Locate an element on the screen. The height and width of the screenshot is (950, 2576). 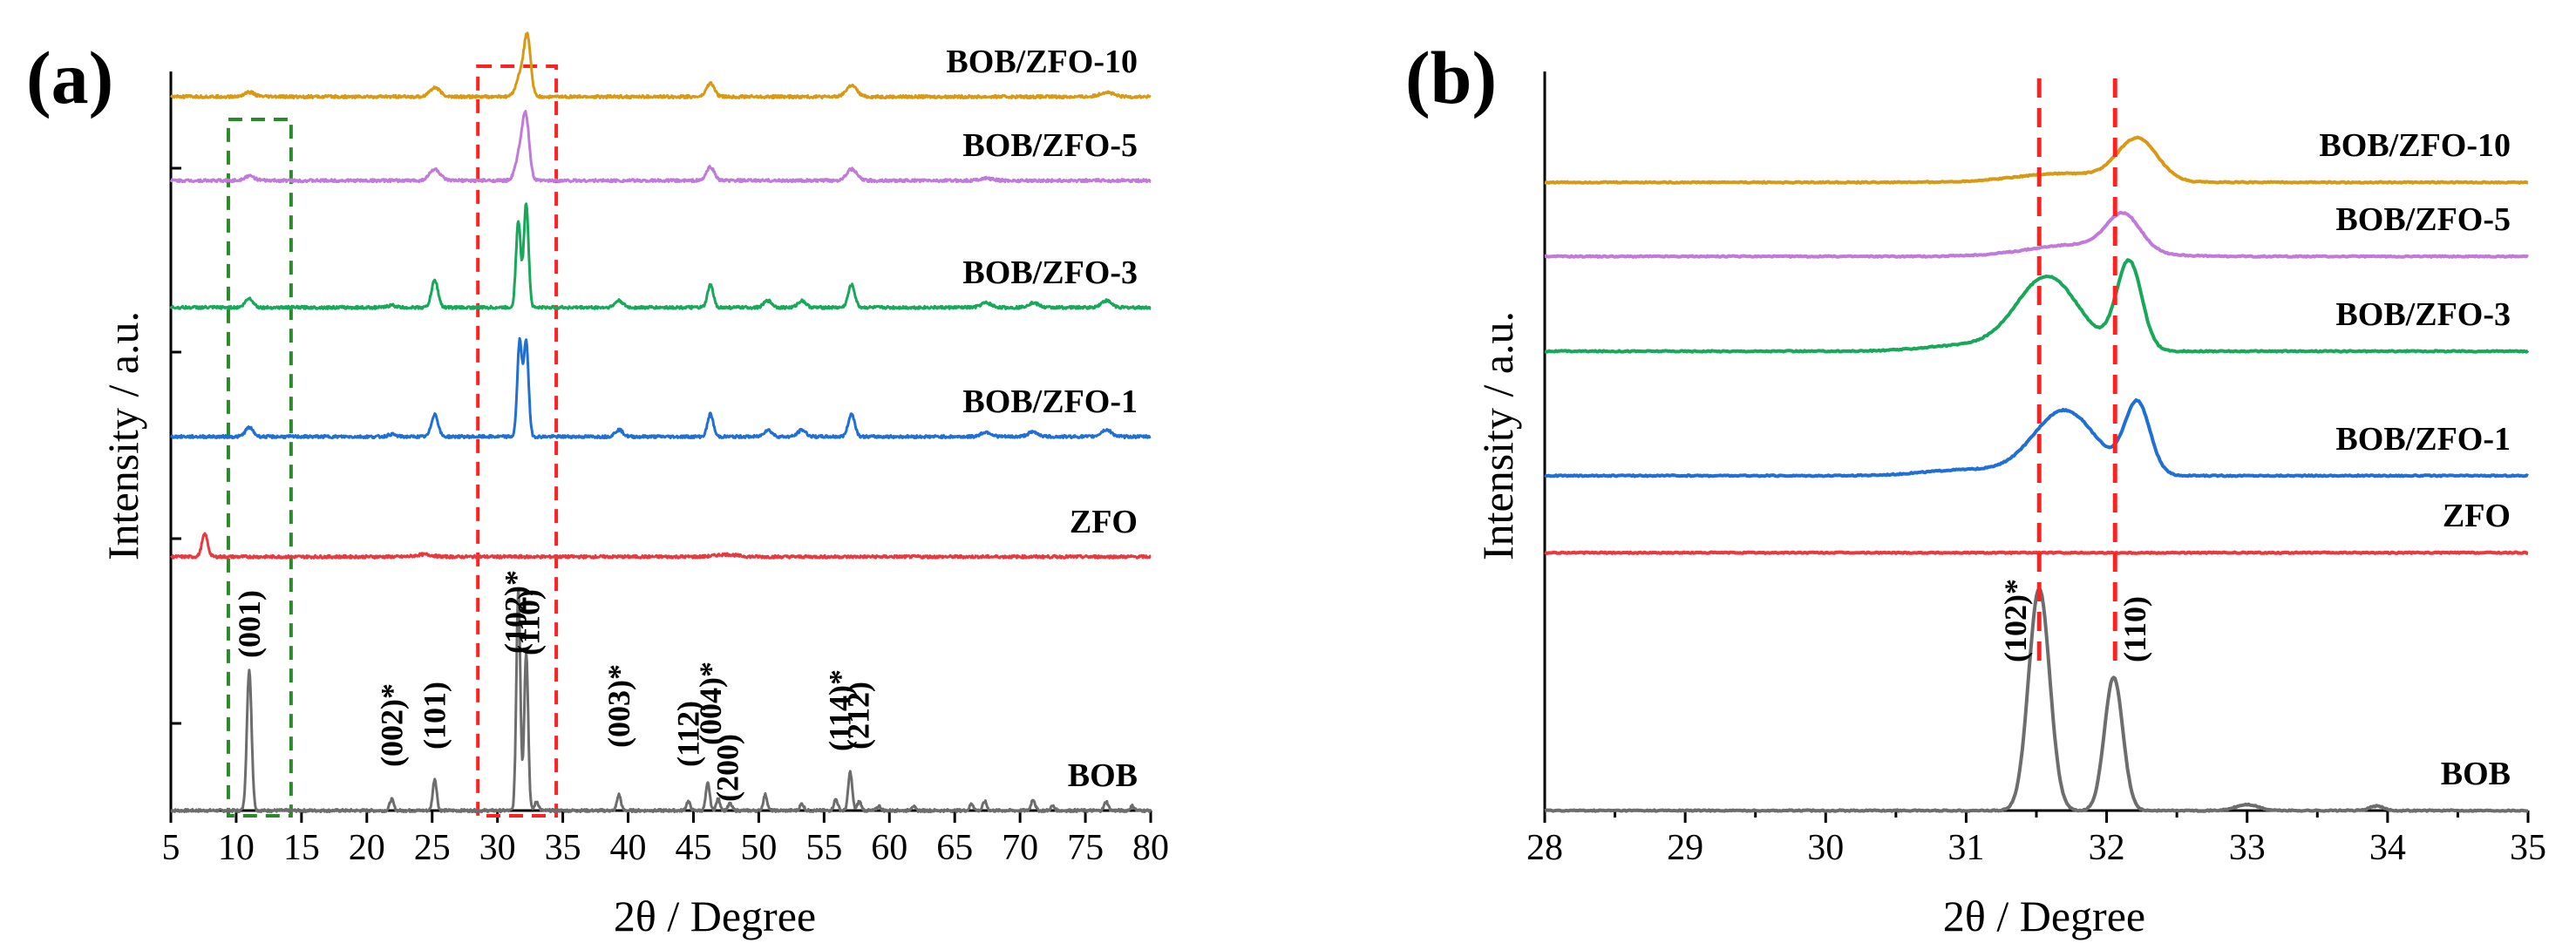
x-tick-label: 10 is located at coordinates (236, 848).